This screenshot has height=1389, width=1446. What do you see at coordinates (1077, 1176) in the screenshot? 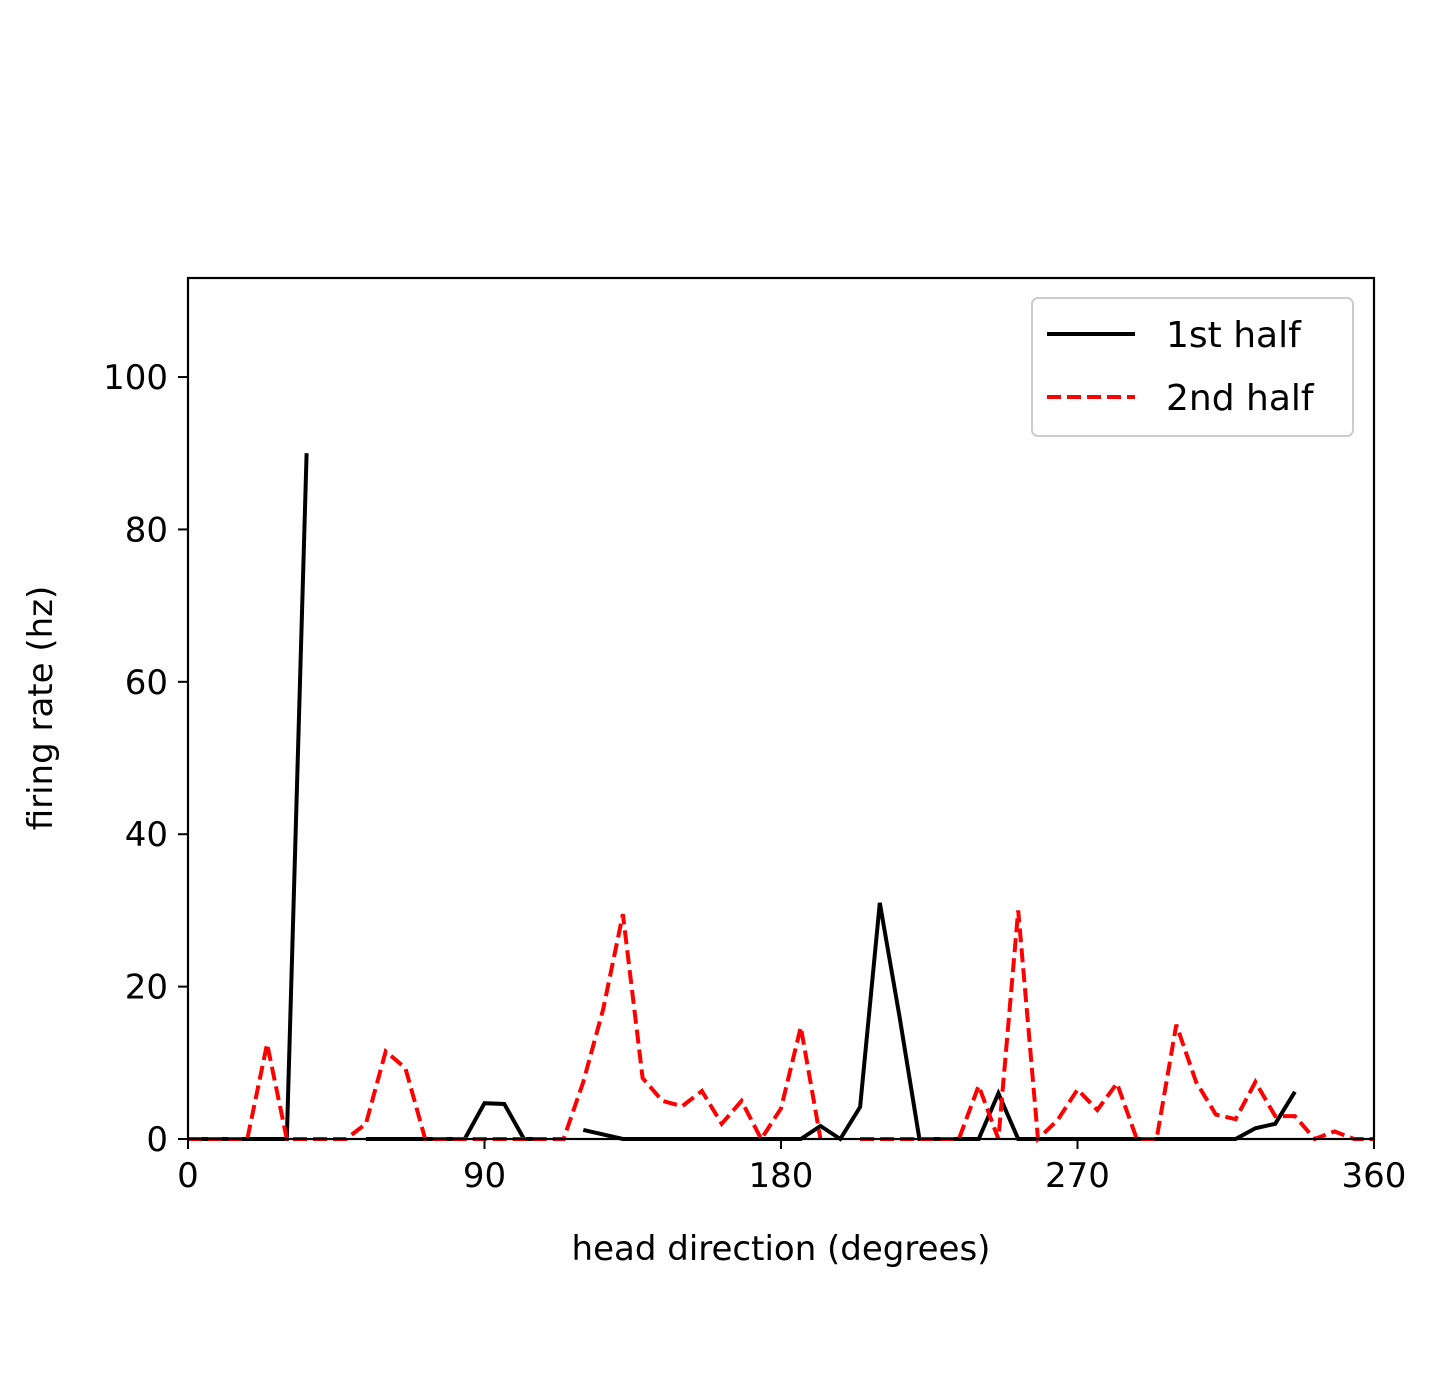
I see `x-tick-label: 270` at bounding box center [1077, 1176].